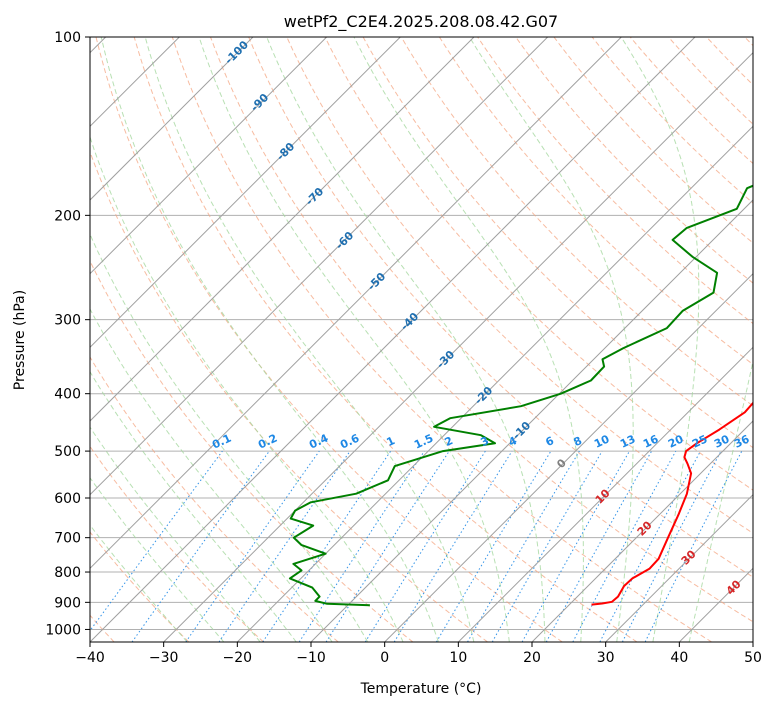 The width and height of the screenshot is (775, 708). I want to click on chart-title: wetPf2_C2E4.2025.208.08.42.G07, so click(421, 22).